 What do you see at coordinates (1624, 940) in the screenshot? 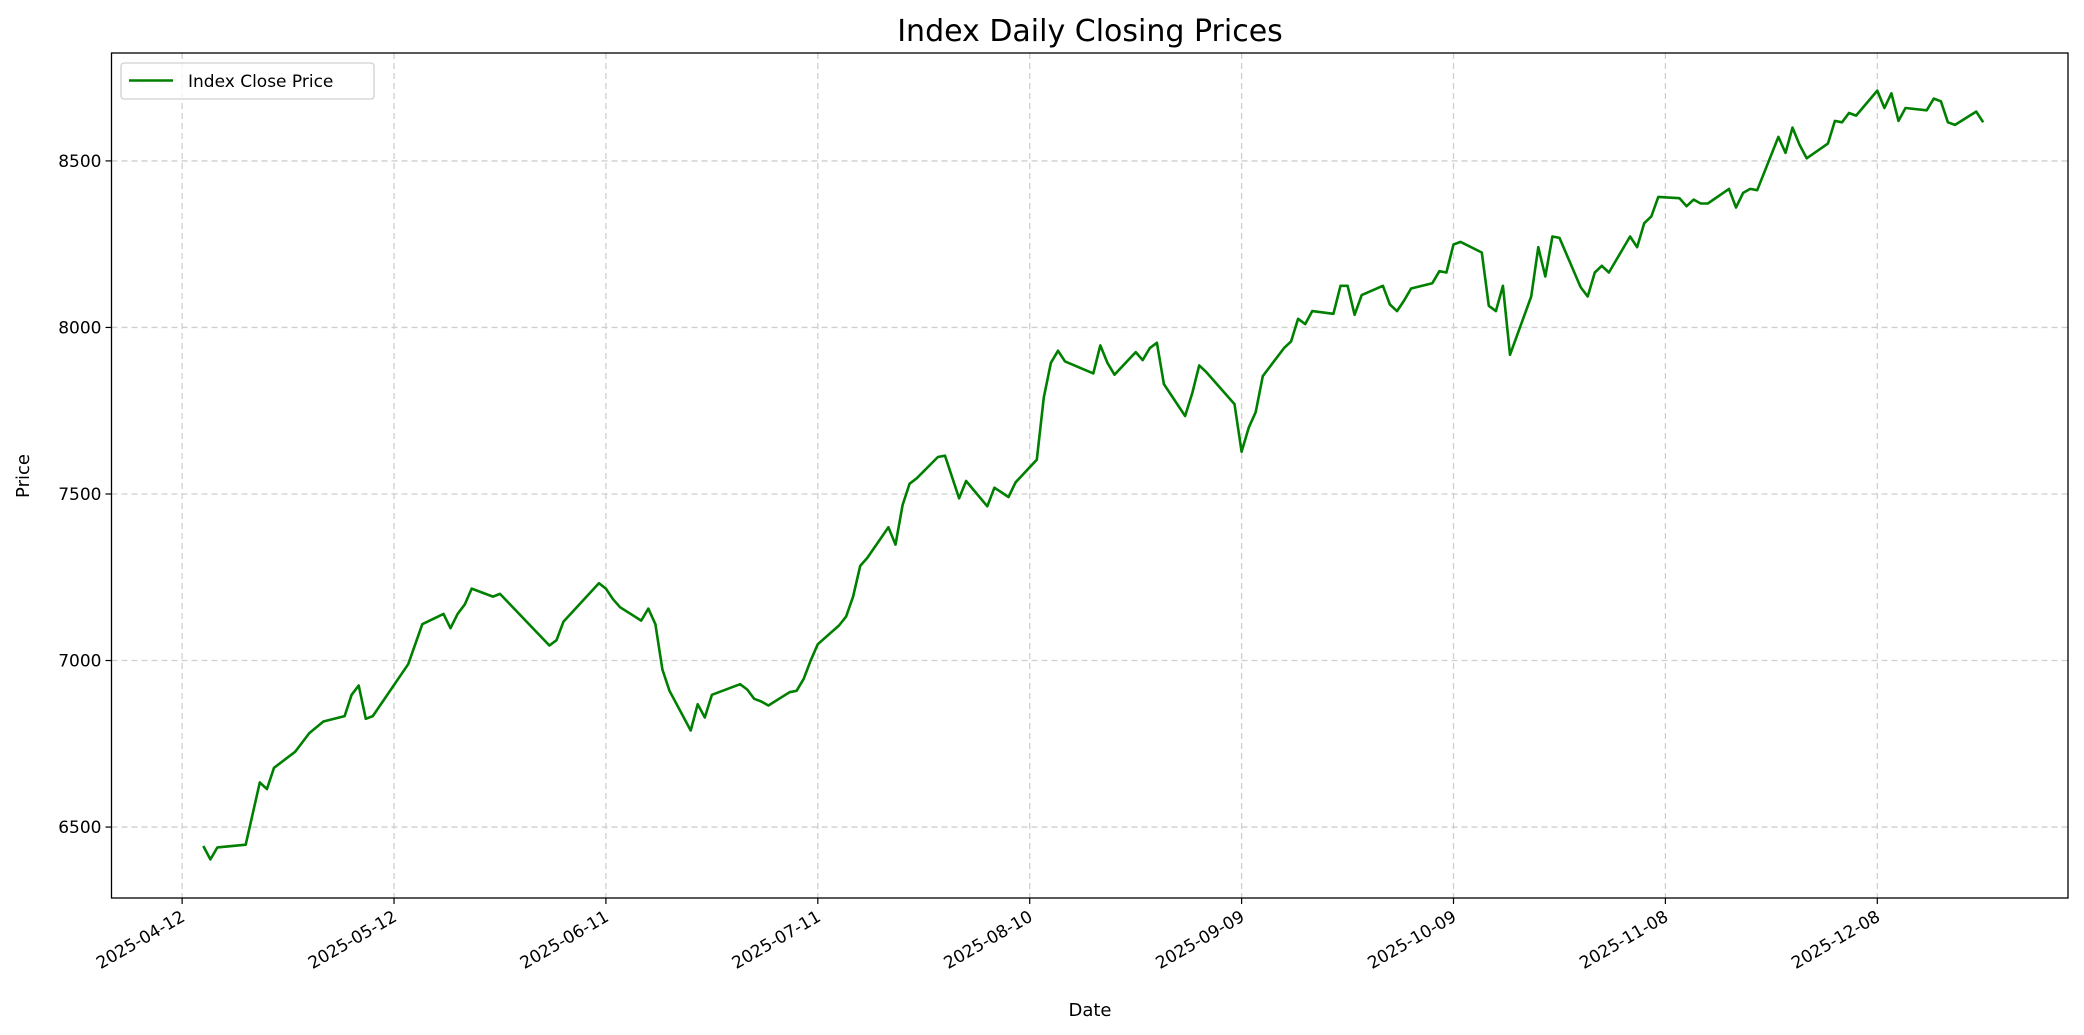
I see `x-tick-label: 2025-11-08` at bounding box center [1624, 940].